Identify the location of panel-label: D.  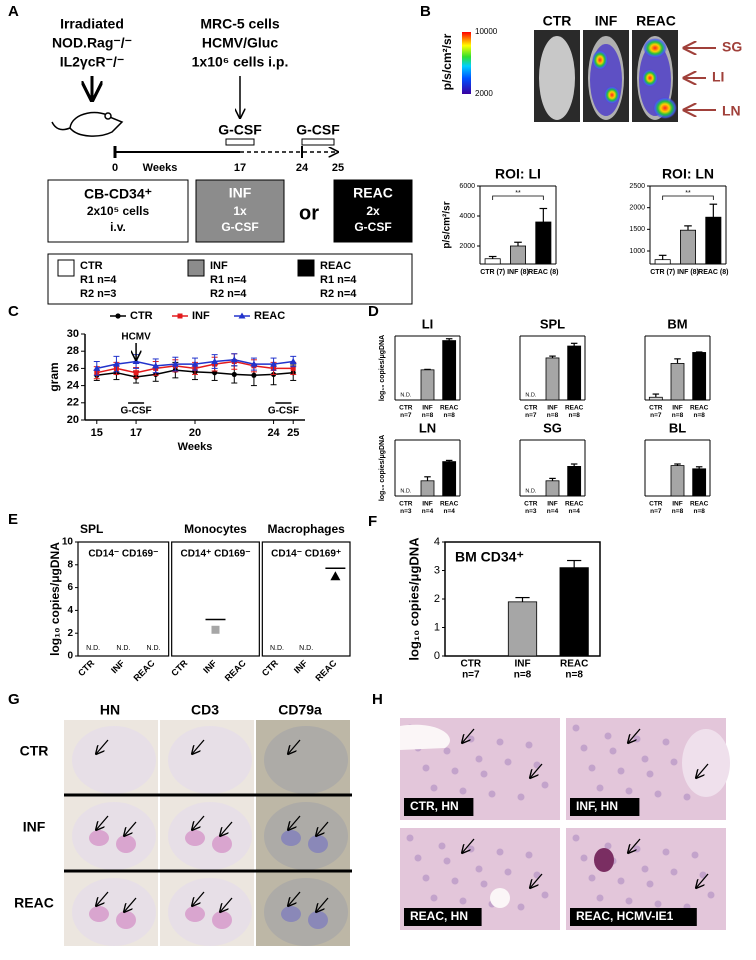
(373, 311).